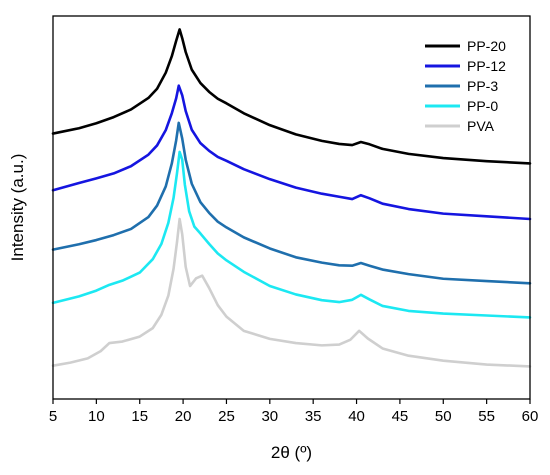 The height and width of the screenshot is (475, 550). Describe the element at coordinates (291, 452) in the screenshot. I see `x-axis-title: 2θ (º)` at that location.